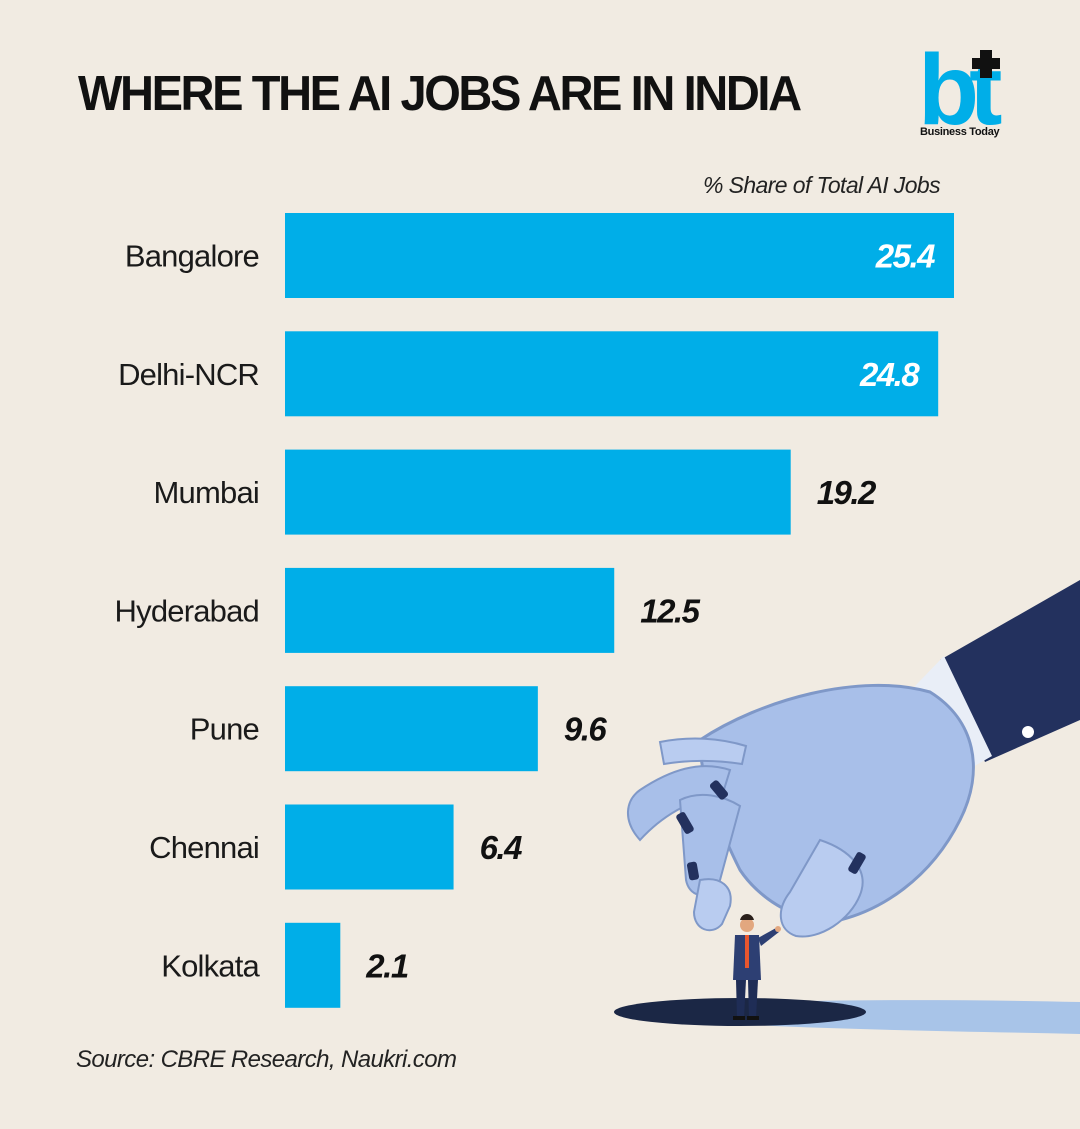  What do you see at coordinates (440, 94) in the screenshot?
I see `chart-title: WHERE THE AI JOBS ARE IN INDIA` at bounding box center [440, 94].